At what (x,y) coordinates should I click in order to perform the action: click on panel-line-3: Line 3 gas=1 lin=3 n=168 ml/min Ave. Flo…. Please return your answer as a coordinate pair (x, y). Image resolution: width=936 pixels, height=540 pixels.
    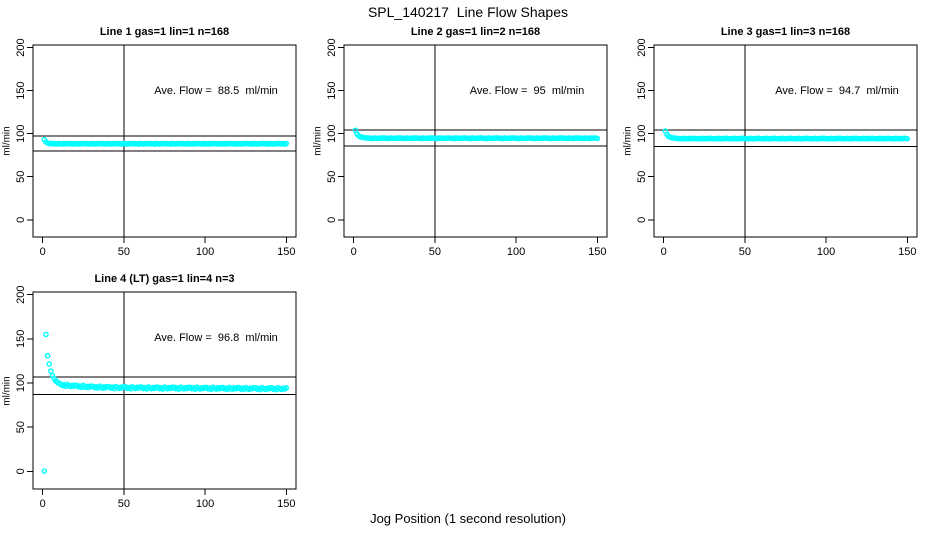
    Looking at the image, I should click on (770, 142).